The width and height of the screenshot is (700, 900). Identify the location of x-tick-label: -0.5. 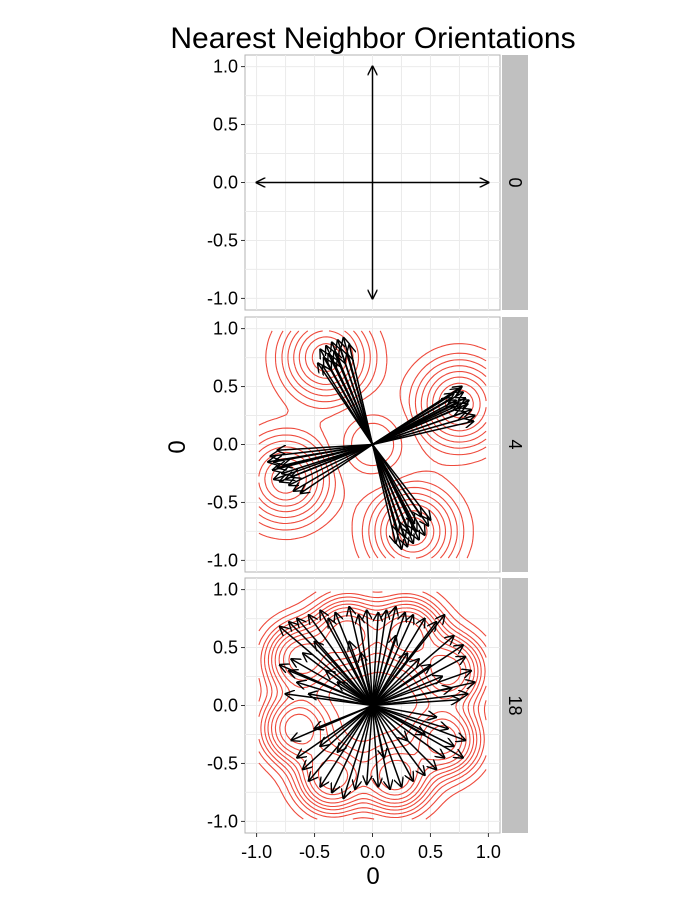
(314, 852).